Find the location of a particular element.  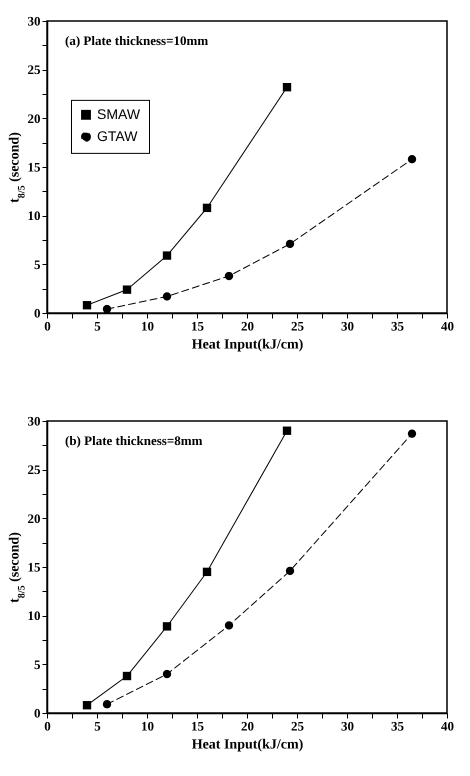

legend-label: SMAW is located at coordinates (119, 114).